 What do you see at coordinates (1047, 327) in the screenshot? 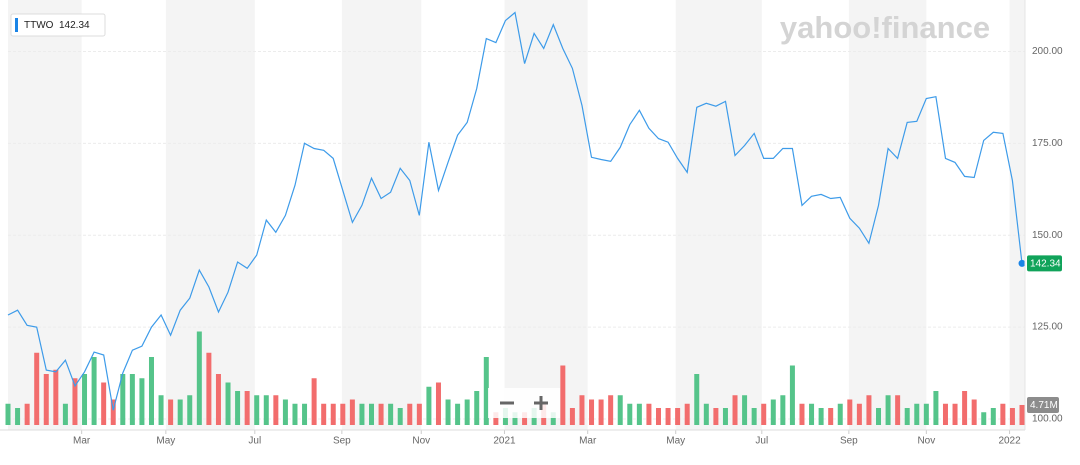
I see `y-tick-label: 125.00` at bounding box center [1047, 327].